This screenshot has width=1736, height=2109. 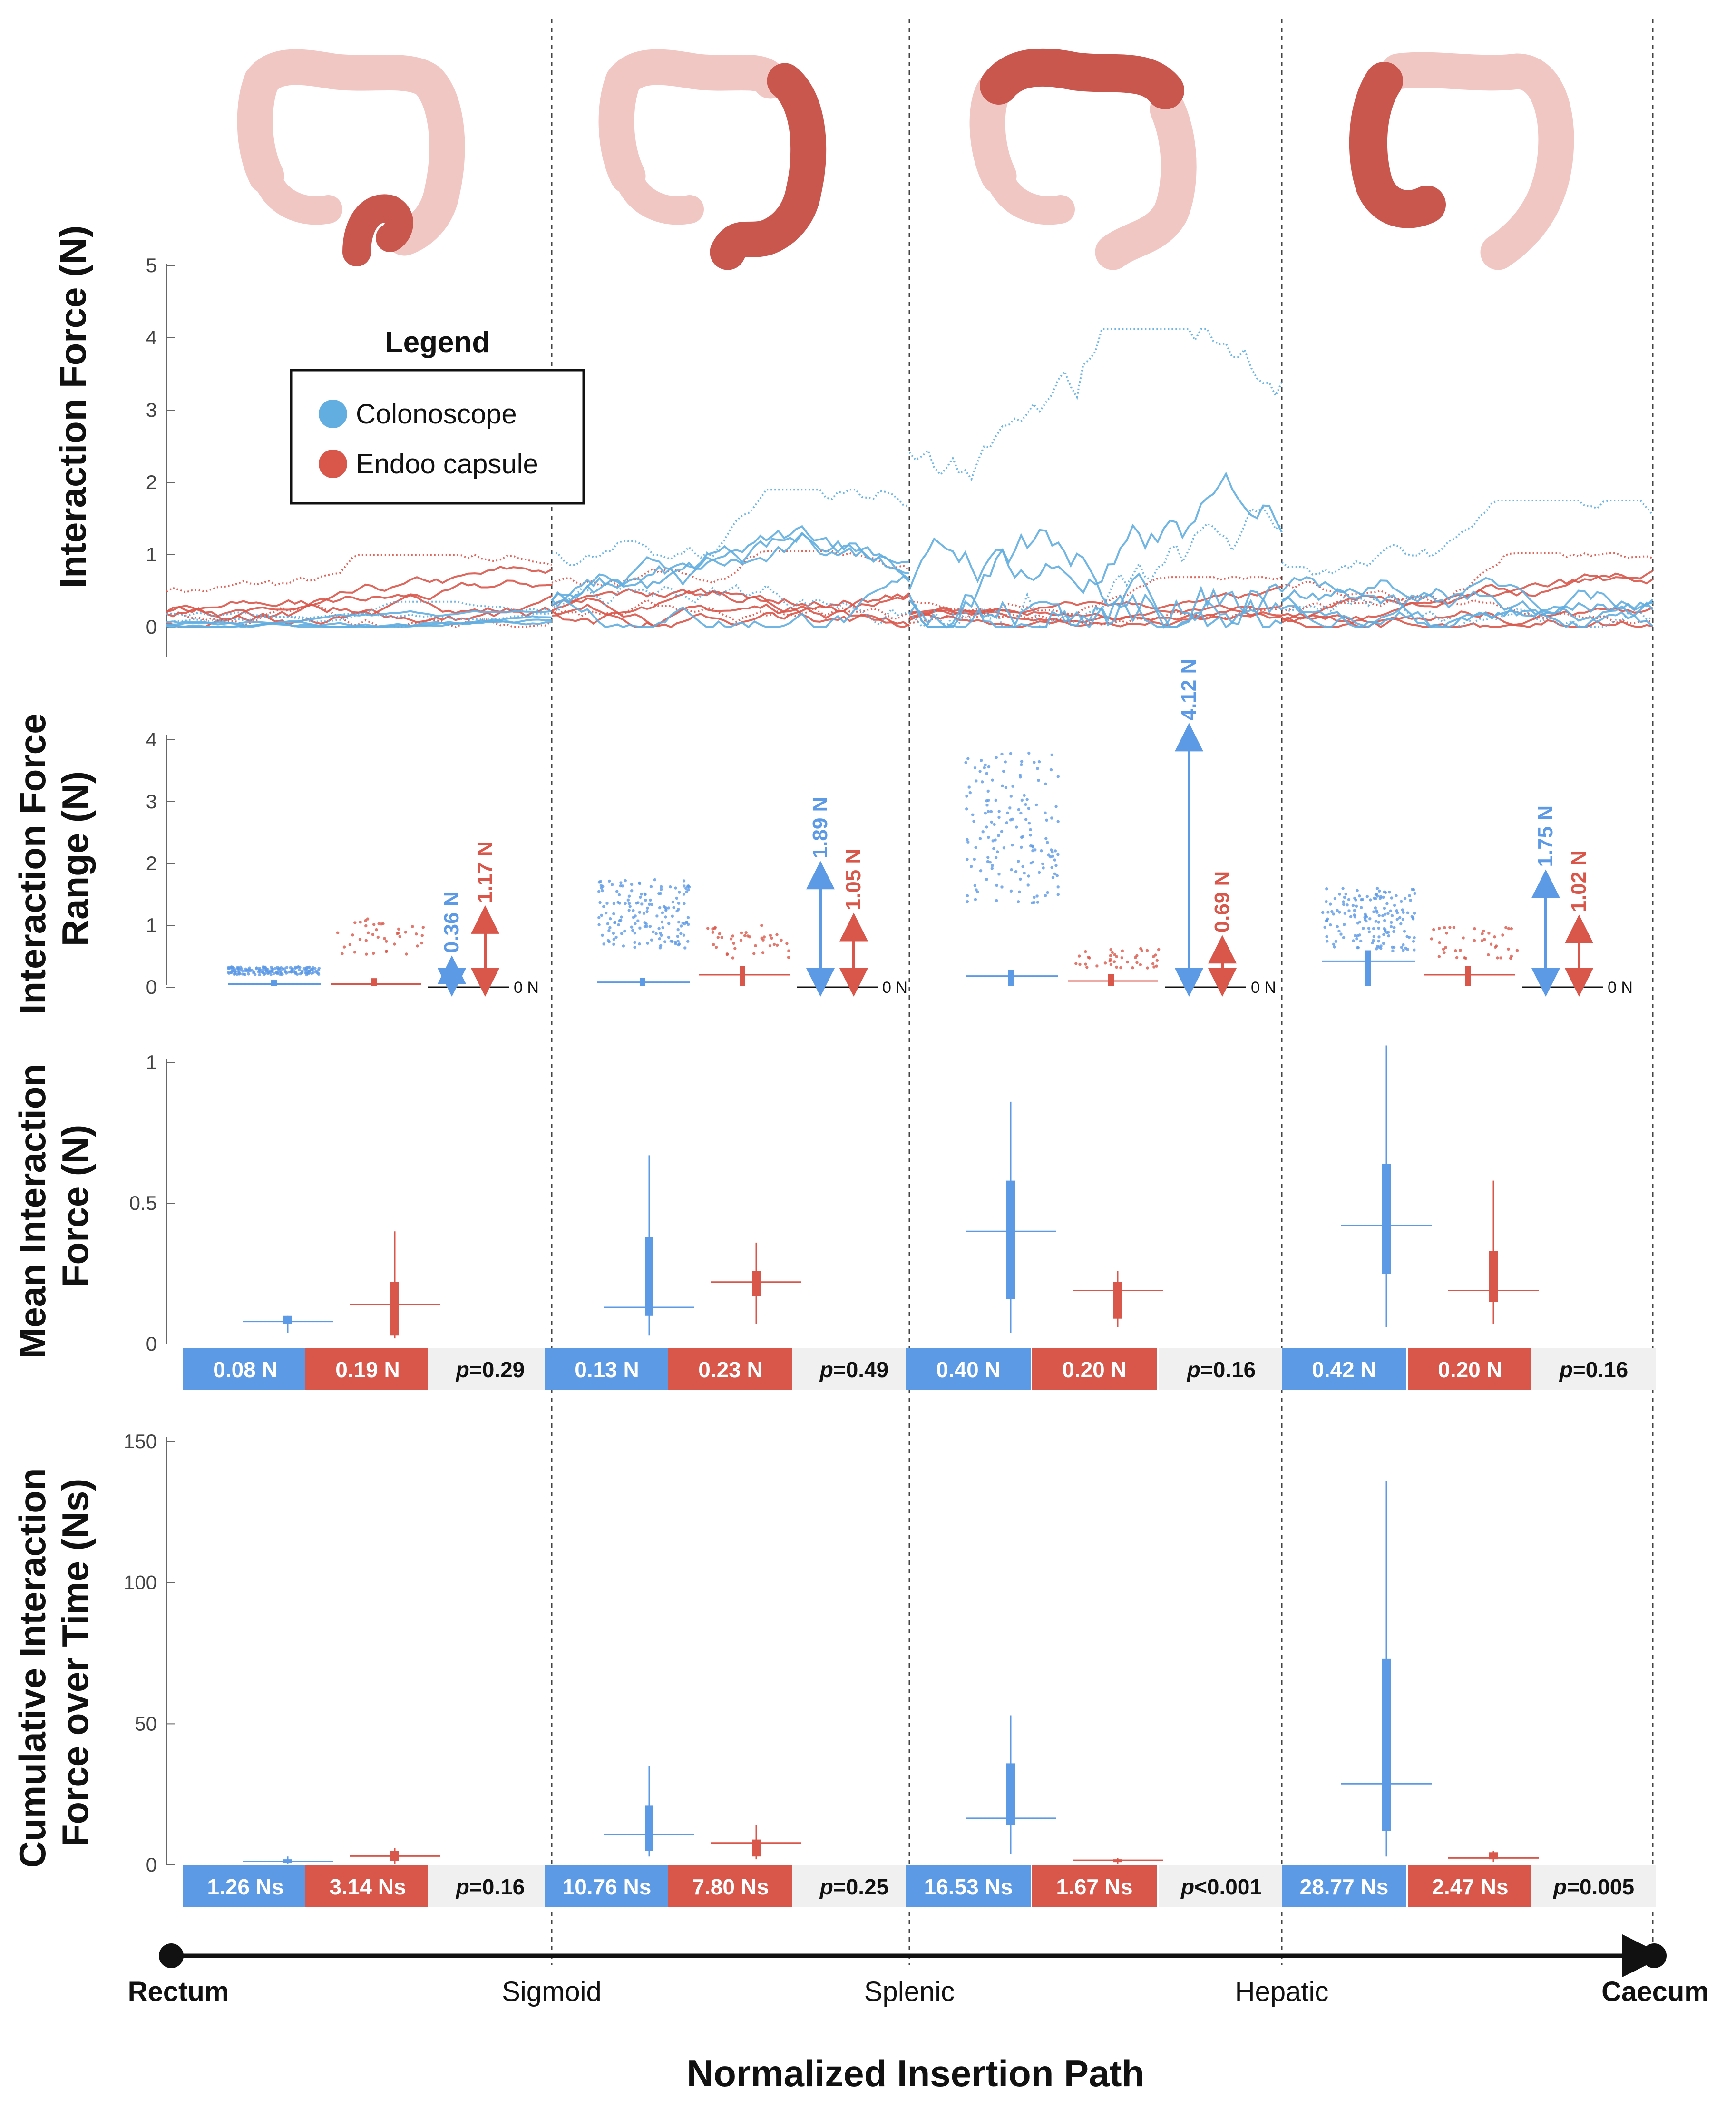 I want to click on mean-label-box-colonoscope, so click(x=607, y=1369).